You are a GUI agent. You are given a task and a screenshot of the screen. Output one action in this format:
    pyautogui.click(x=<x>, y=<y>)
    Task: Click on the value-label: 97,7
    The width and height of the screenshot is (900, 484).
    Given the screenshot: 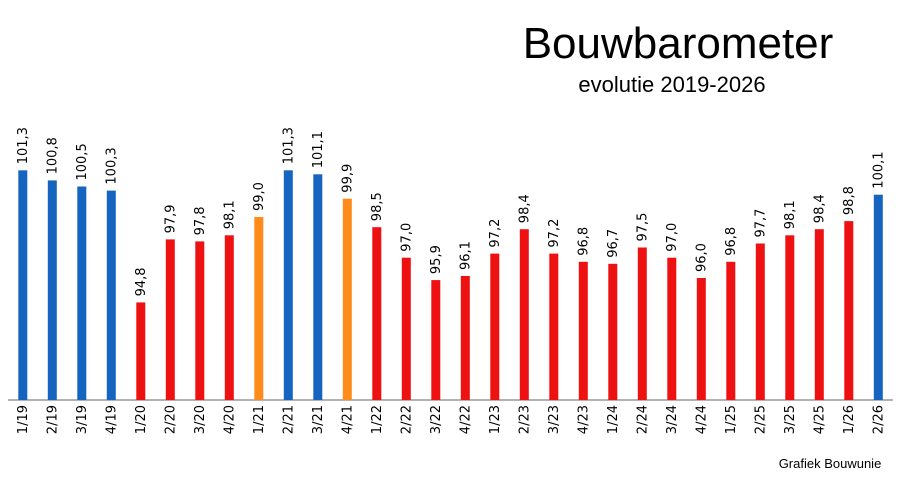 What is the action you would take?
    pyautogui.click(x=760, y=223)
    